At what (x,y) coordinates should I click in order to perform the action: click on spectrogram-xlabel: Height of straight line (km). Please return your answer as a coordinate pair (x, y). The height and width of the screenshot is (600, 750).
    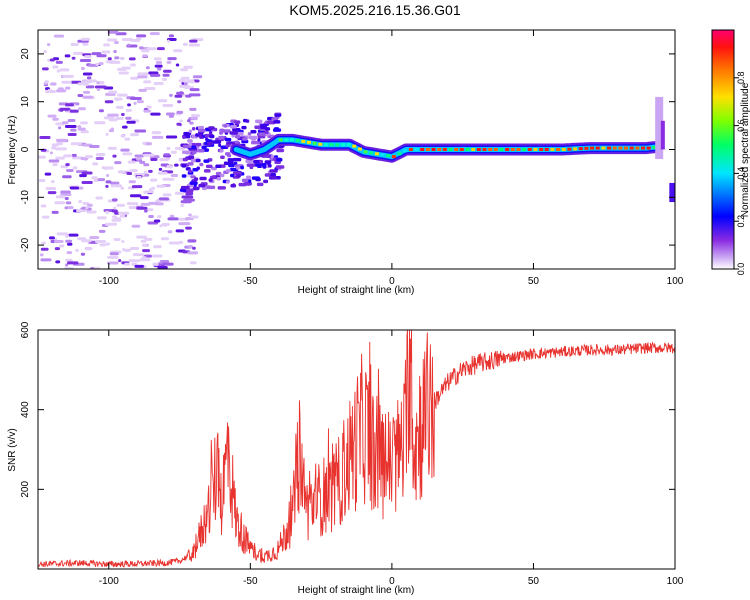
    Looking at the image, I should click on (356, 290).